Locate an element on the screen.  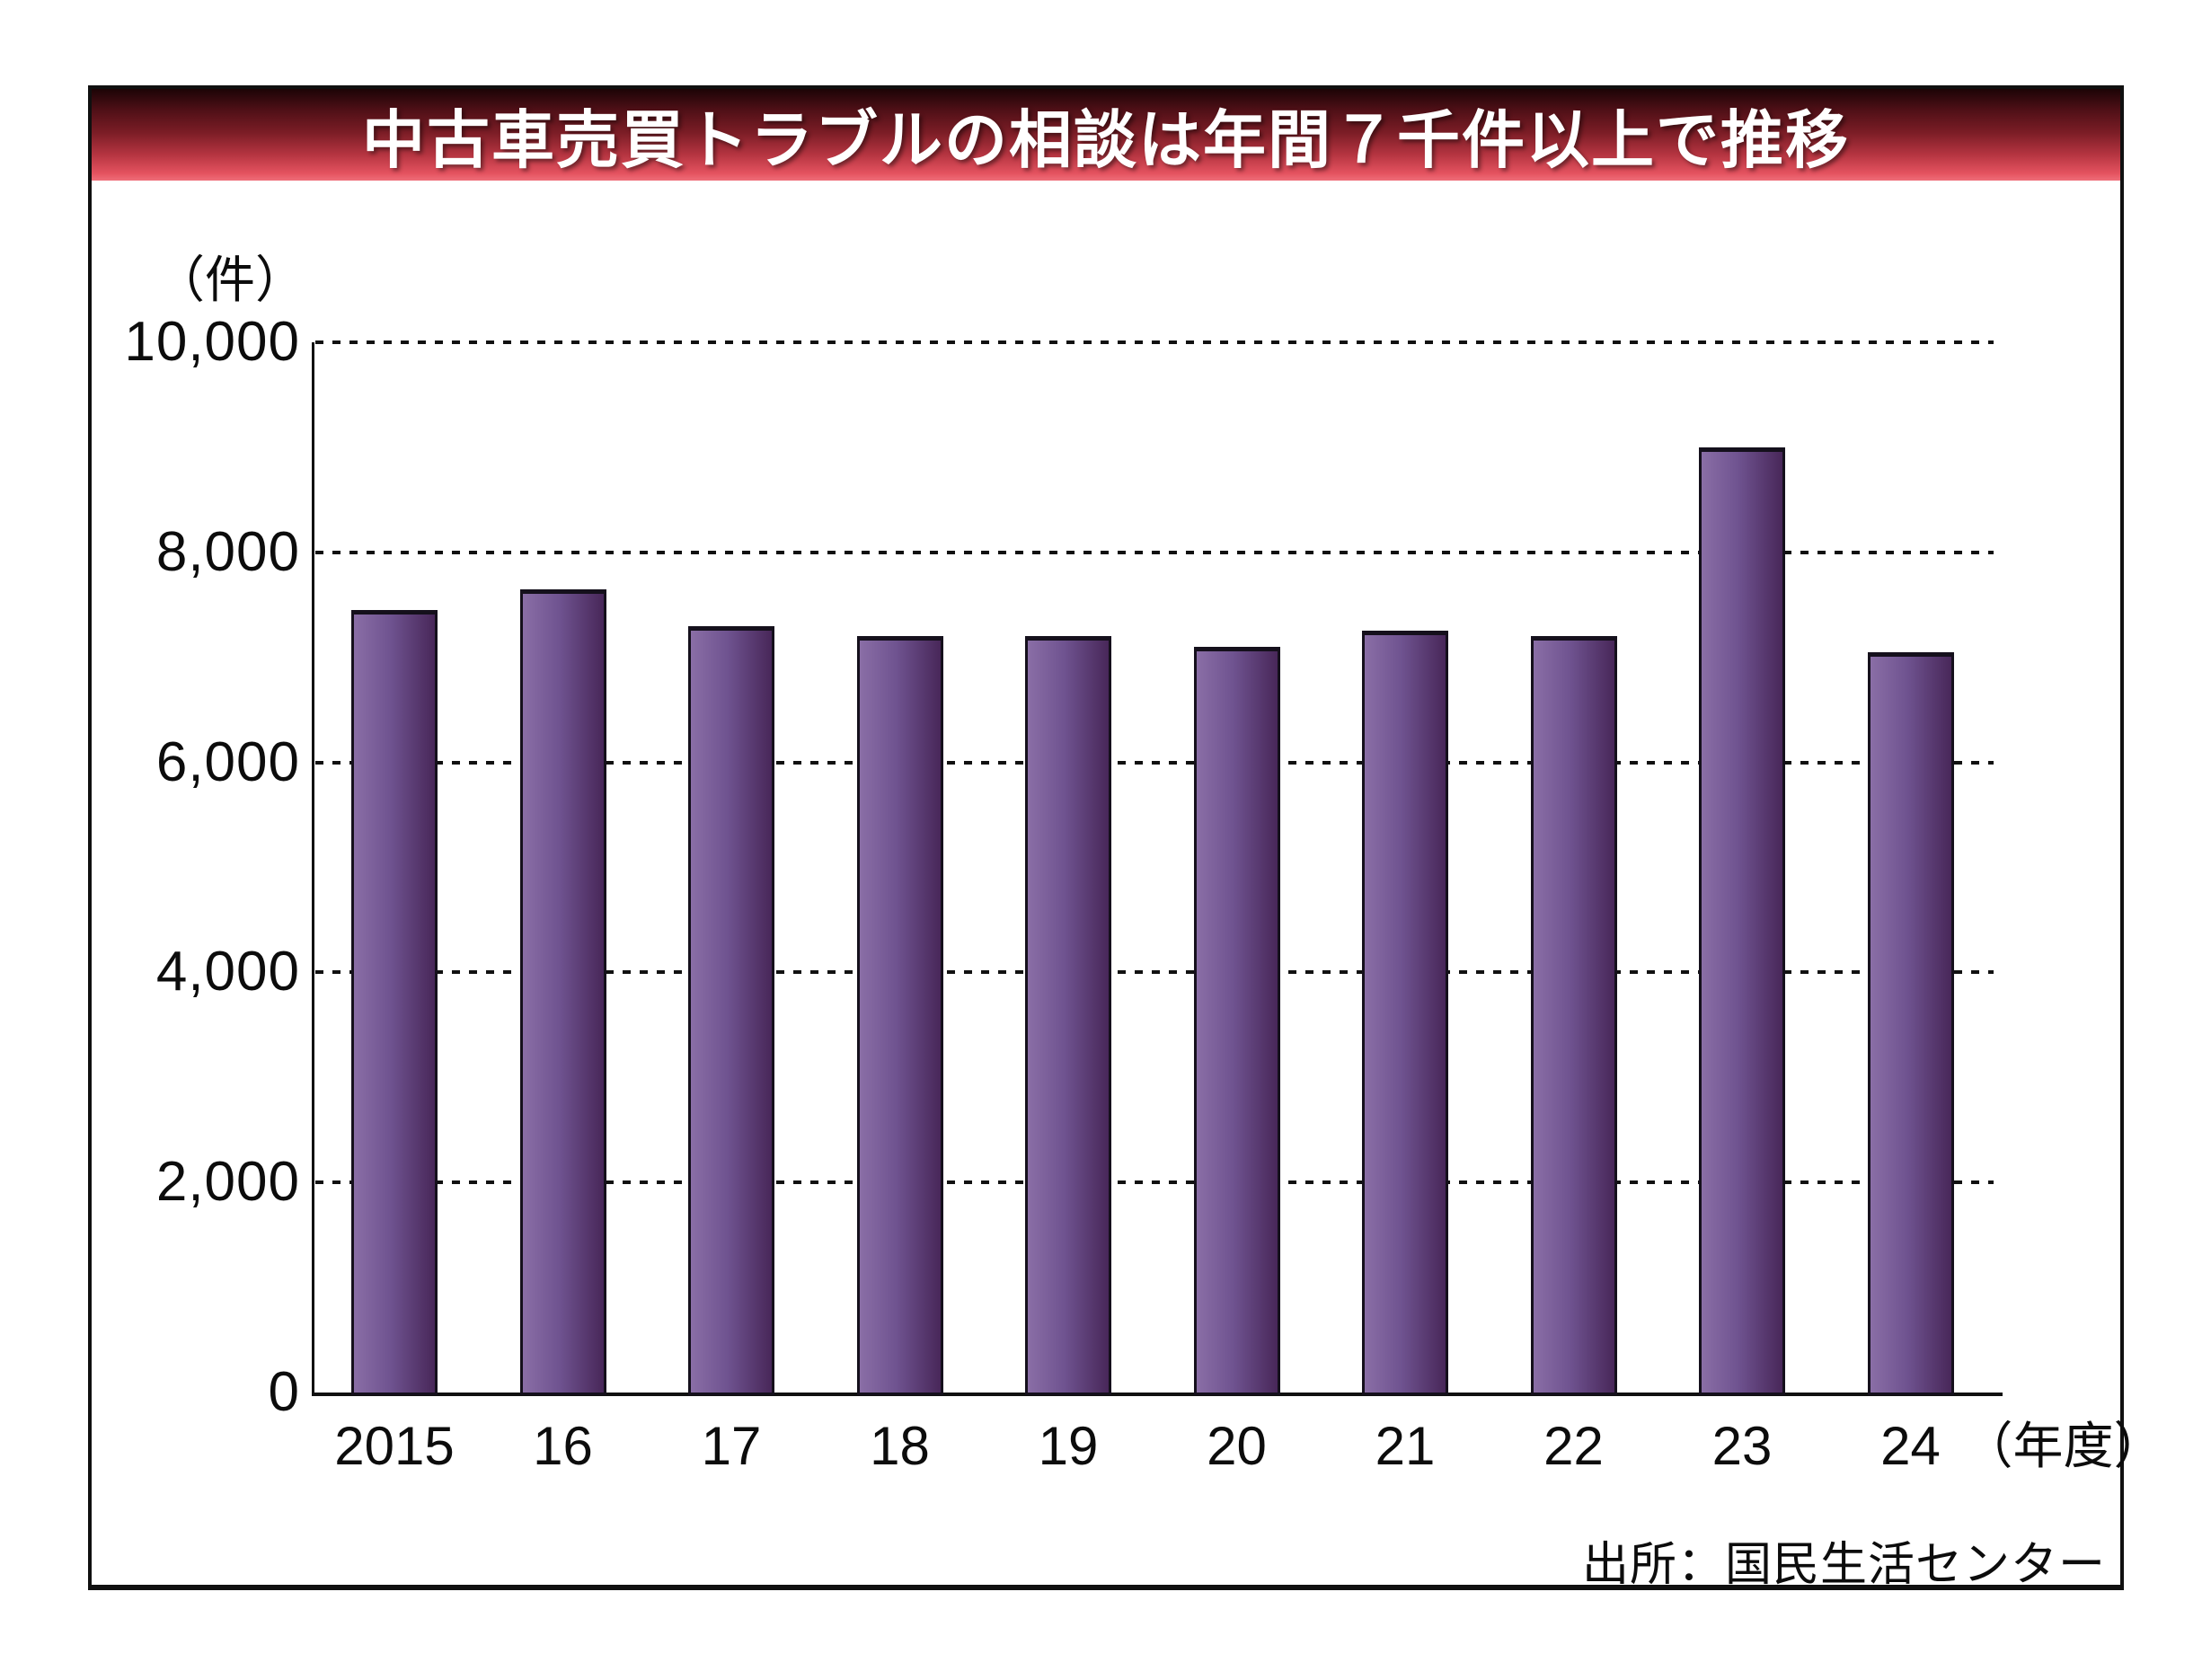
y-tick-label-8000: 8,000 is located at coordinates (227, 552).